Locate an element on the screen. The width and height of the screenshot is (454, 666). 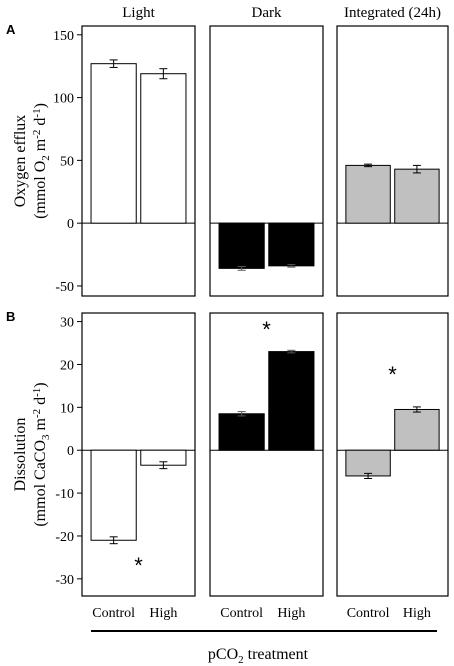
y-axis-title-part: (mmol CaCO is located at coordinates (40, 483).